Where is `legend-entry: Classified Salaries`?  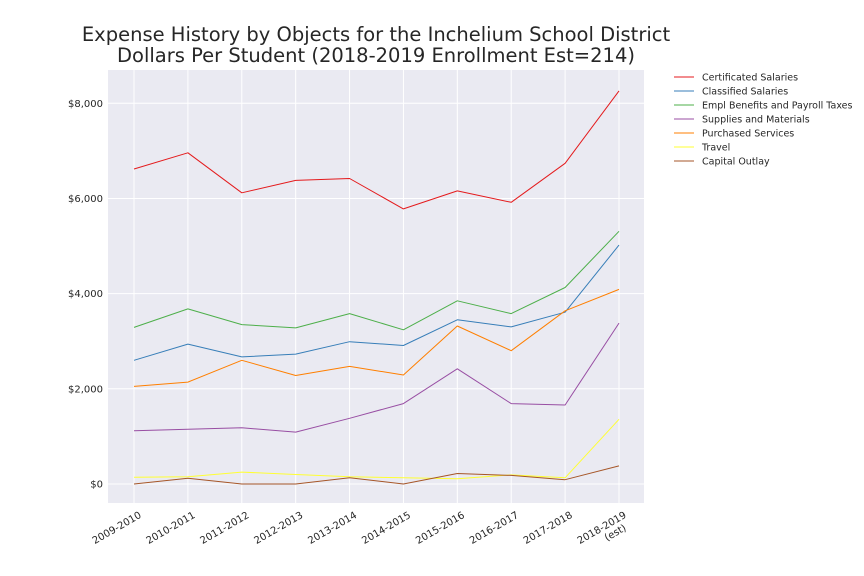
legend-entry: Classified Salaries is located at coordinates (731, 92).